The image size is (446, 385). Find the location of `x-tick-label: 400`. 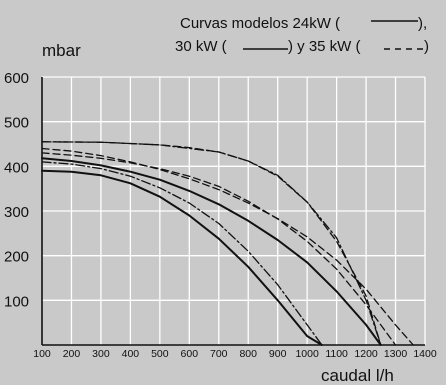

x-tick-label: 400 is located at coordinates (131, 354).